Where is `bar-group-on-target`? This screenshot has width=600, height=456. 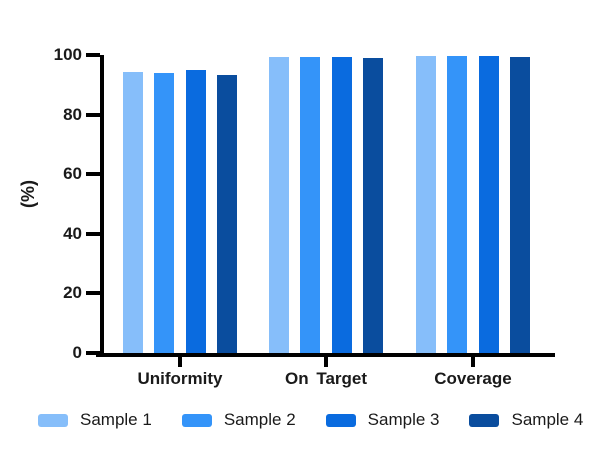
bar-group-on-target is located at coordinates (326, 204).